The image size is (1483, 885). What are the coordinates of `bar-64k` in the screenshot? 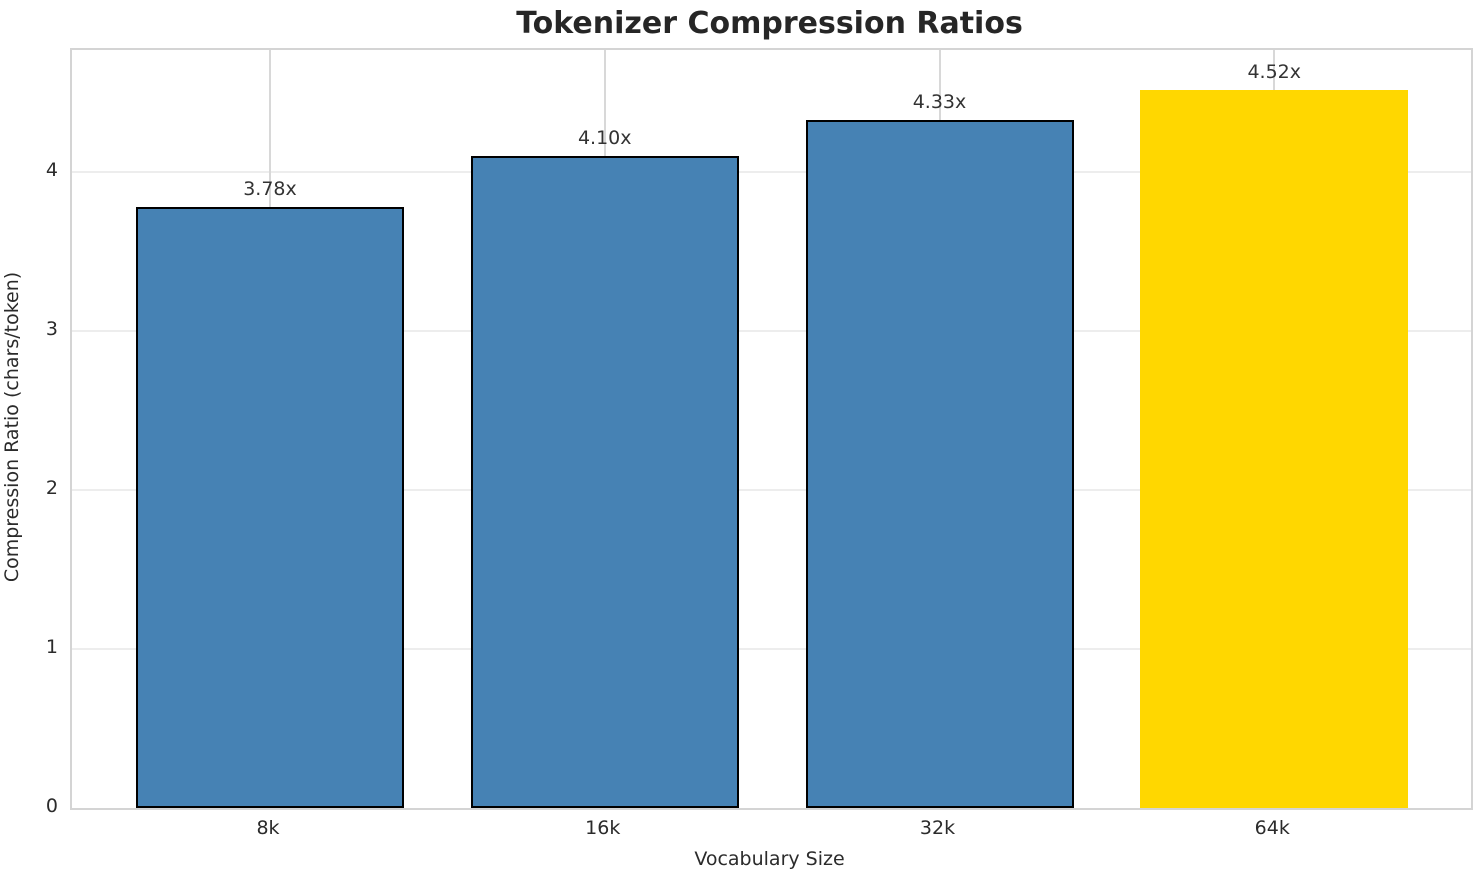 It's located at (1274, 448).